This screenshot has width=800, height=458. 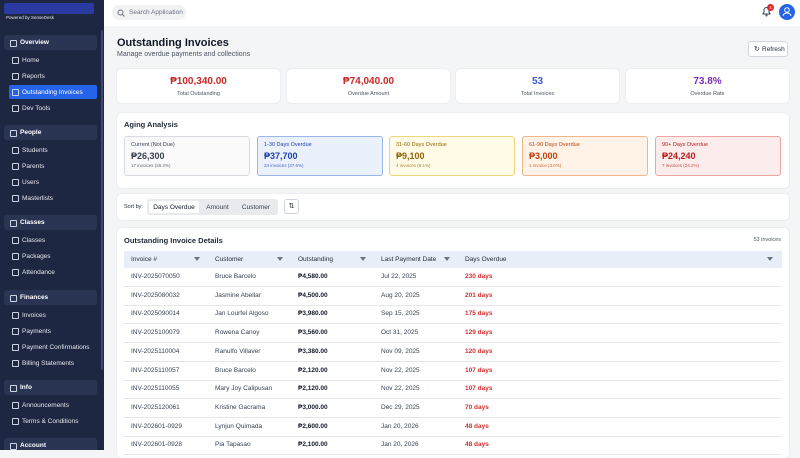 I want to click on days-overdue: 107 days, so click(x=479, y=370).